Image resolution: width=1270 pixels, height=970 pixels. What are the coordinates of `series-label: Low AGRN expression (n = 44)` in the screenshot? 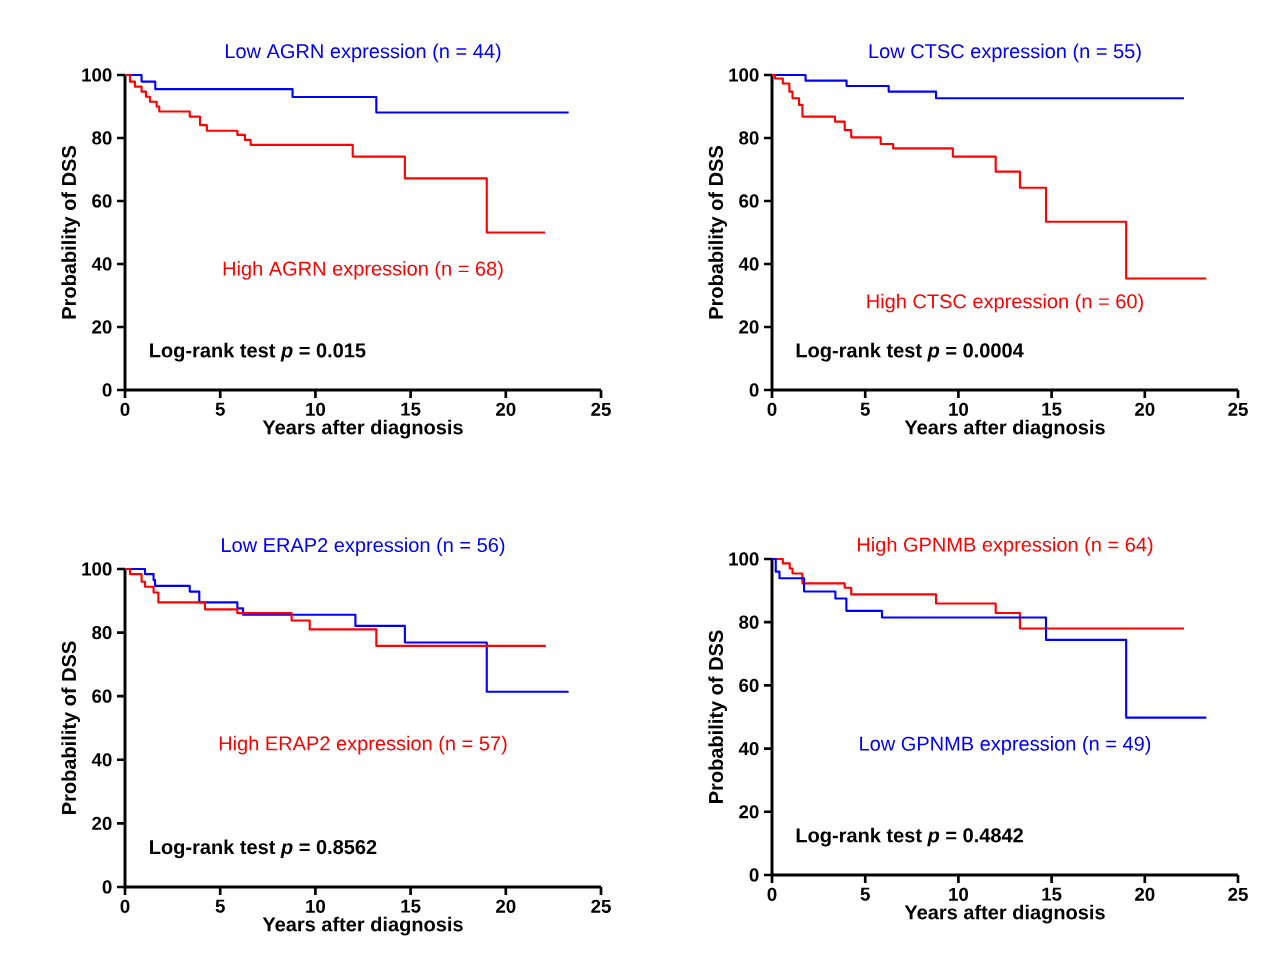 It's located at (363, 53).